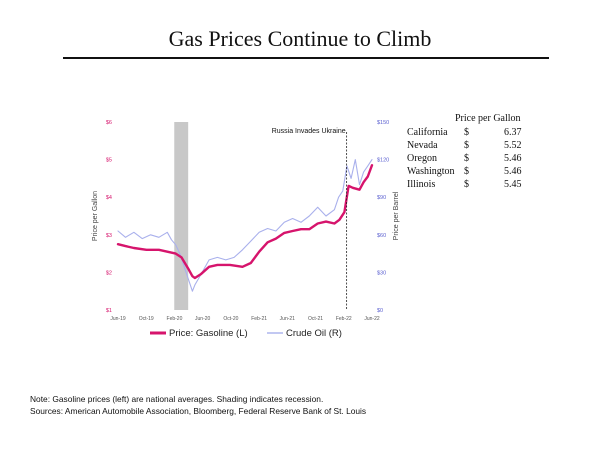  What do you see at coordinates (230, 319) in the screenshot?
I see `x-tick-label: Oct-20` at bounding box center [230, 319].